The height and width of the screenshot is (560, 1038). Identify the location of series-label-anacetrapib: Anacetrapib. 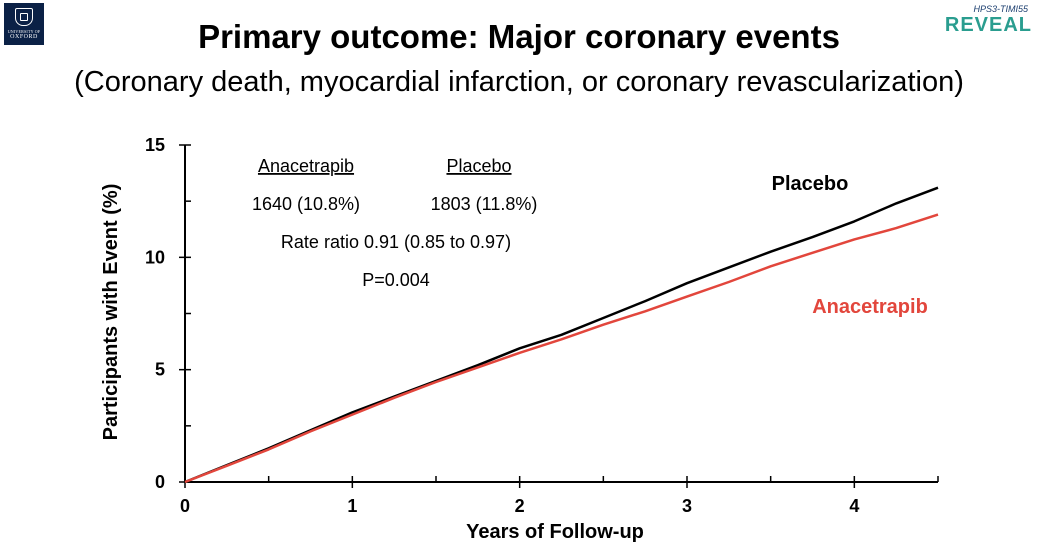
(870, 307).